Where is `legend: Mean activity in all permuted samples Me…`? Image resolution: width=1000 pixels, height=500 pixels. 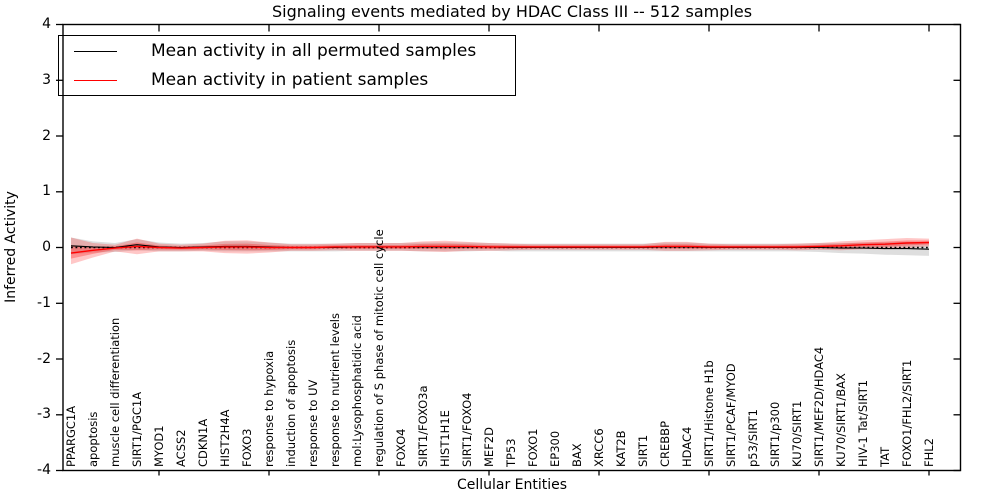 legend: Mean activity in all permuted samples Me… is located at coordinates (287, 65).